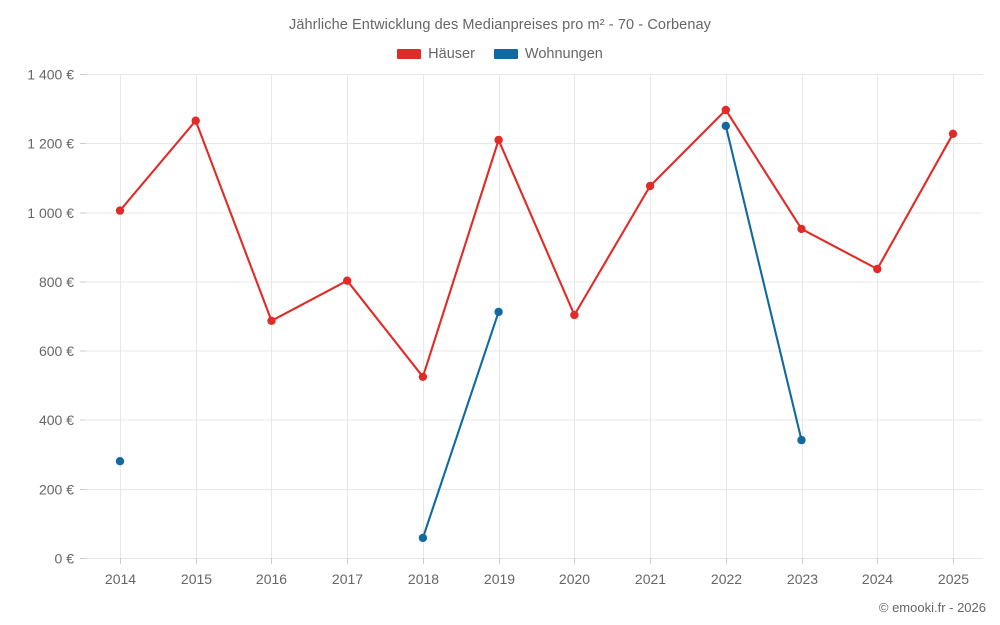 The width and height of the screenshot is (1000, 625). I want to click on chart-legend: Häuser Wohnungen, so click(500, 54).